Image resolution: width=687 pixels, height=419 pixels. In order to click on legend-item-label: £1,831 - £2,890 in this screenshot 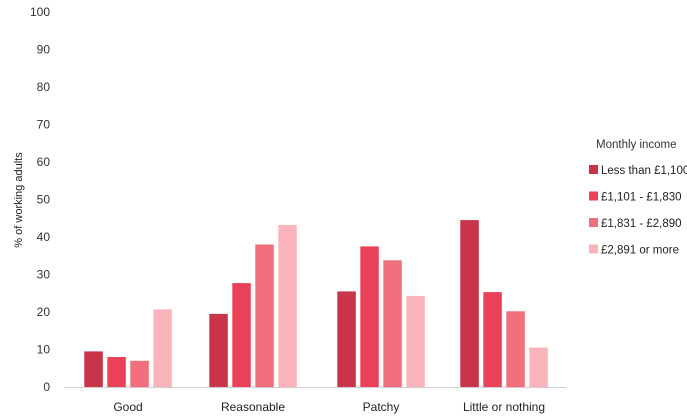, I will do `click(641, 224)`.